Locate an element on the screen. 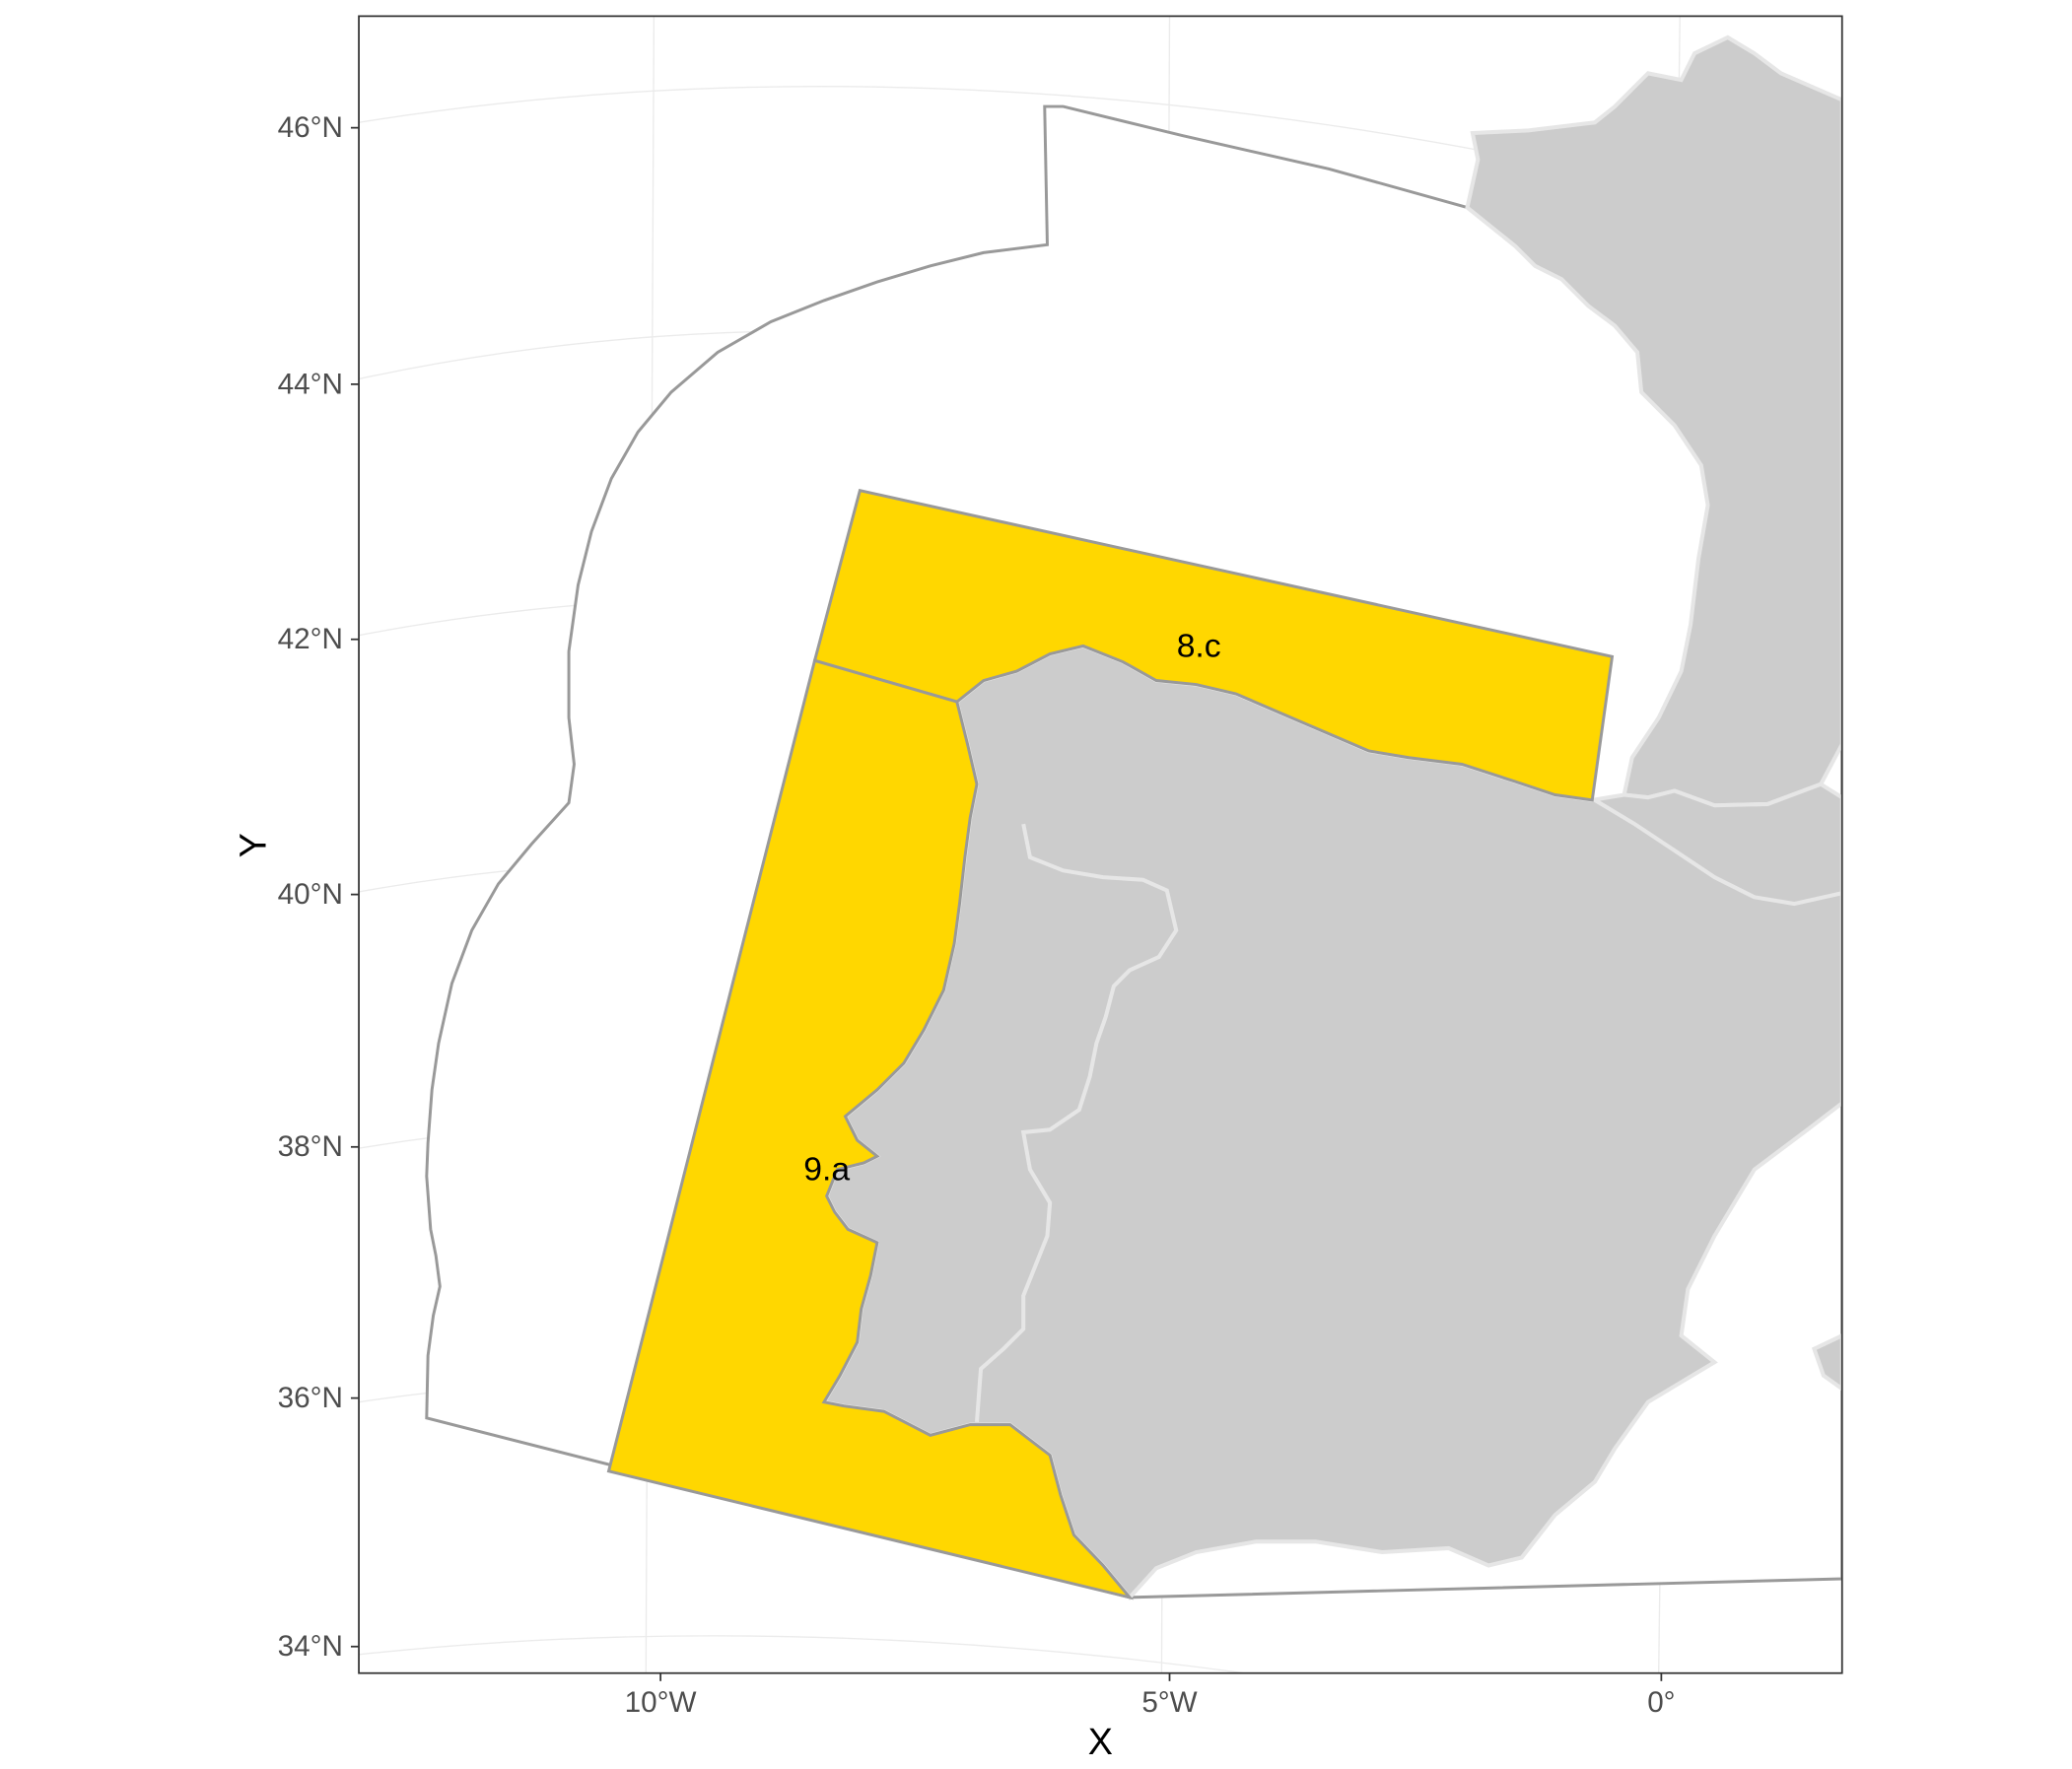  area-9a is located at coordinates (870, 1129).